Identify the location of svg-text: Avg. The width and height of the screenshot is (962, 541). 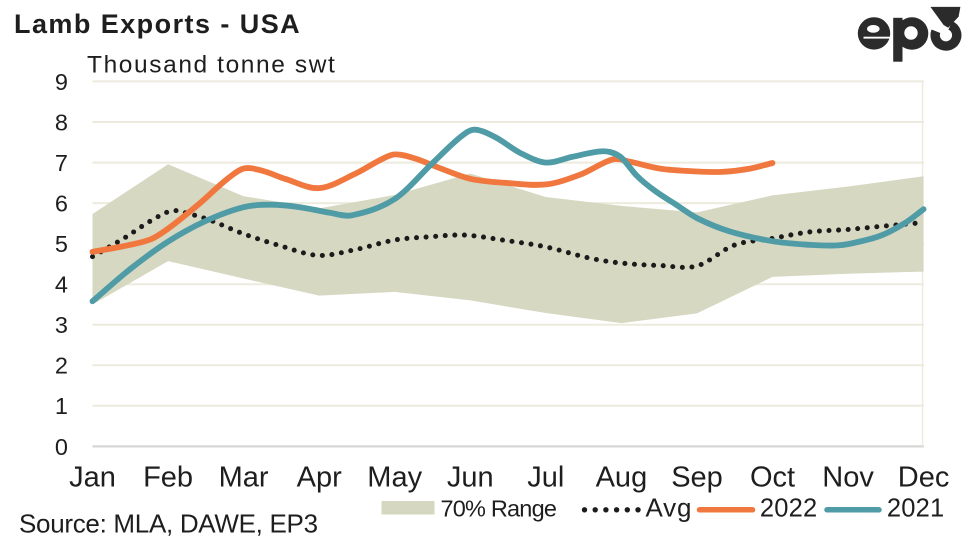
(669, 508).